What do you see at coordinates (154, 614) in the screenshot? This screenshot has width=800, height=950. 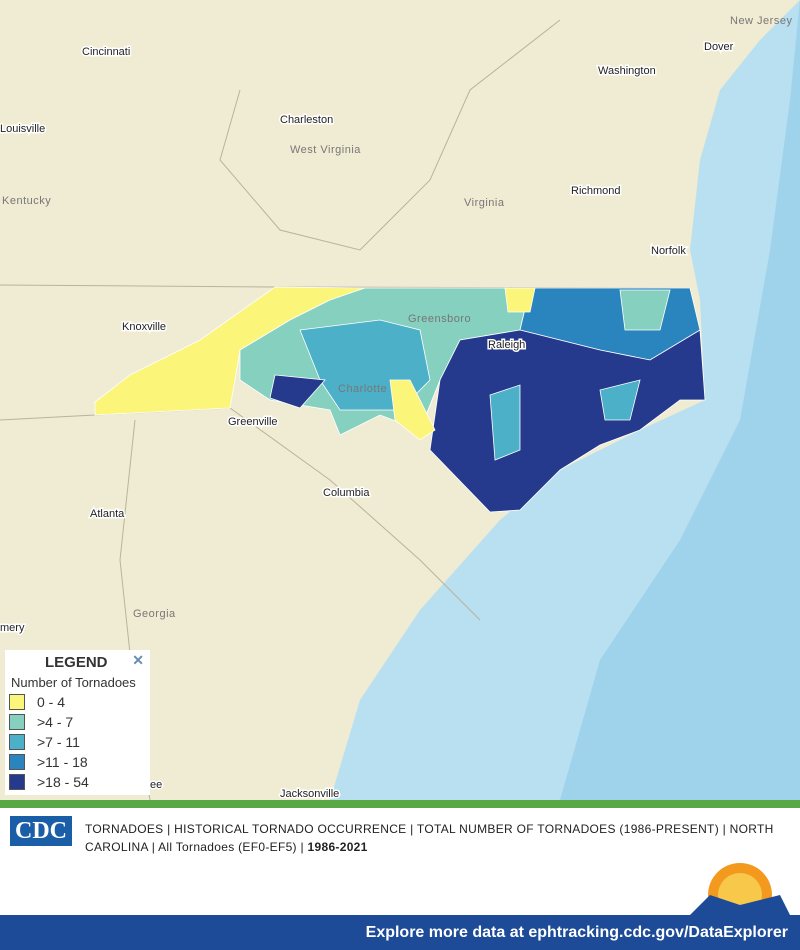 I see `place-label: Georgia` at bounding box center [154, 614].